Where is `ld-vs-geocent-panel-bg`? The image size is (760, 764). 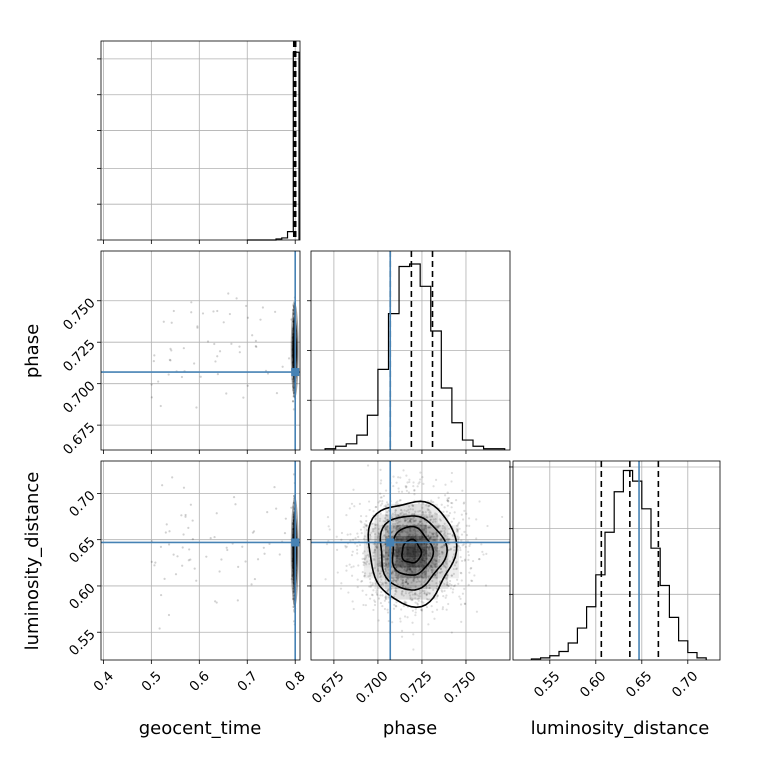
ld-vs-geocent-panel-bg is located at coordinates (200, 560).